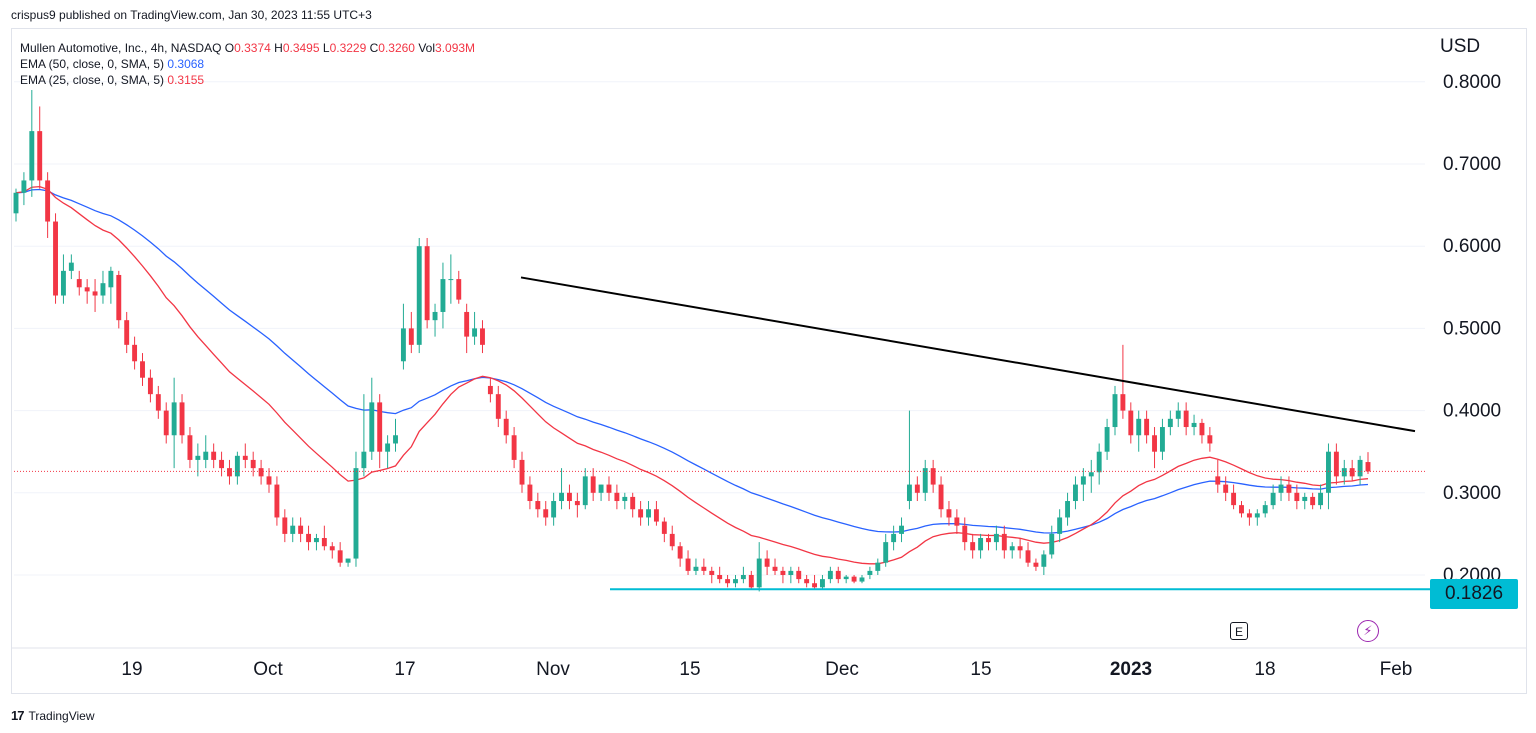 The image size is (1536, 733). I want to click on support-price-tag: 0.1826, so click(1474, 594).